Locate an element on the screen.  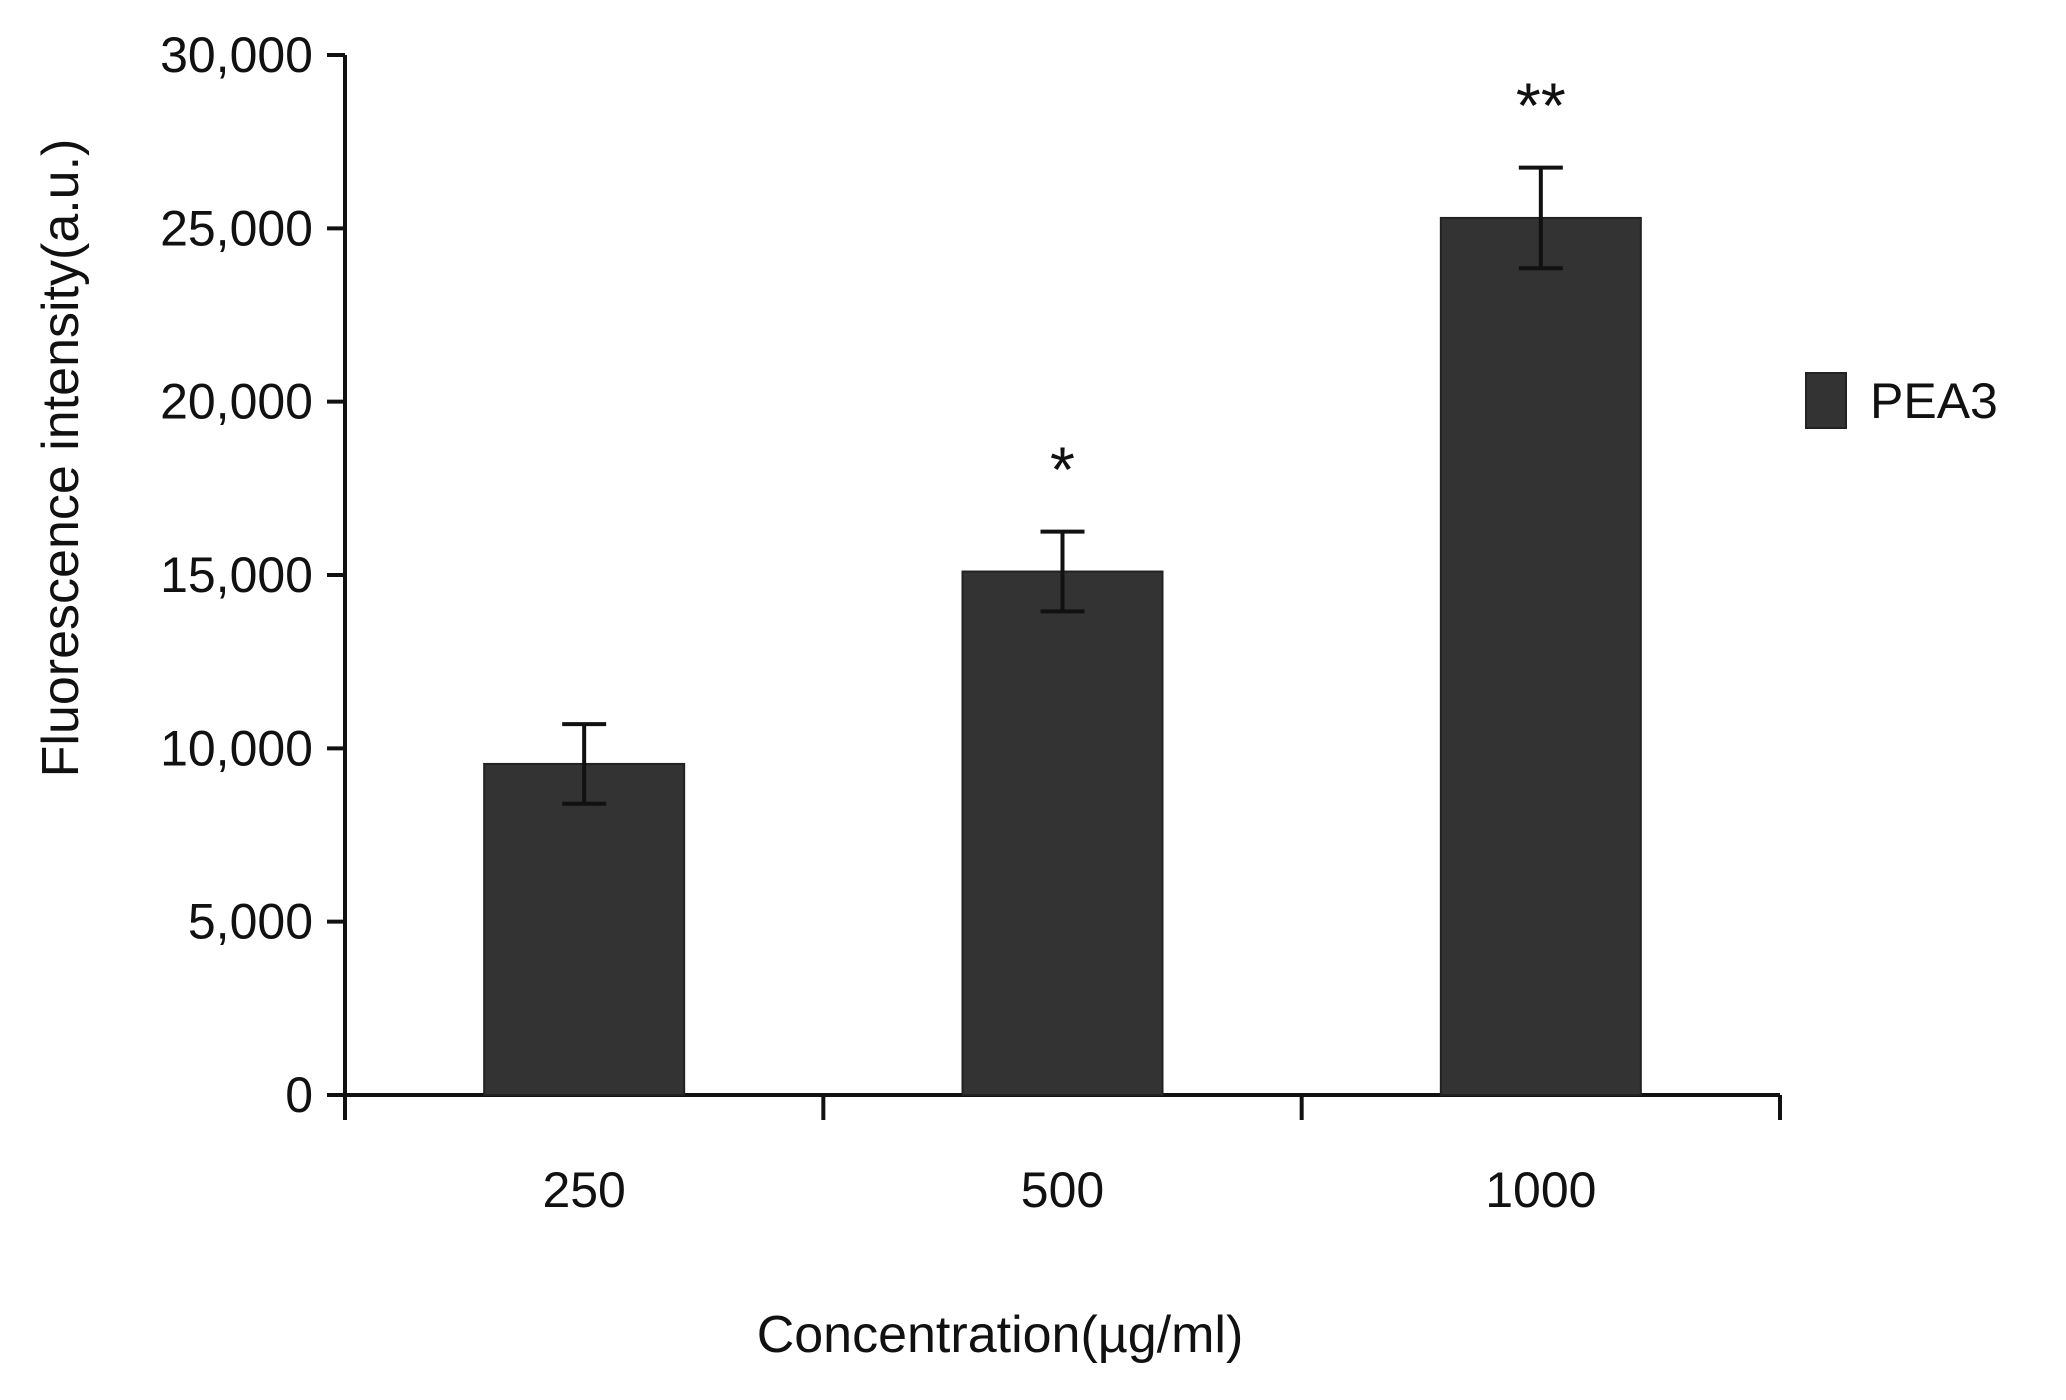
x-ticks: 250 500 1000 is located at coordinates (1062, 1156).